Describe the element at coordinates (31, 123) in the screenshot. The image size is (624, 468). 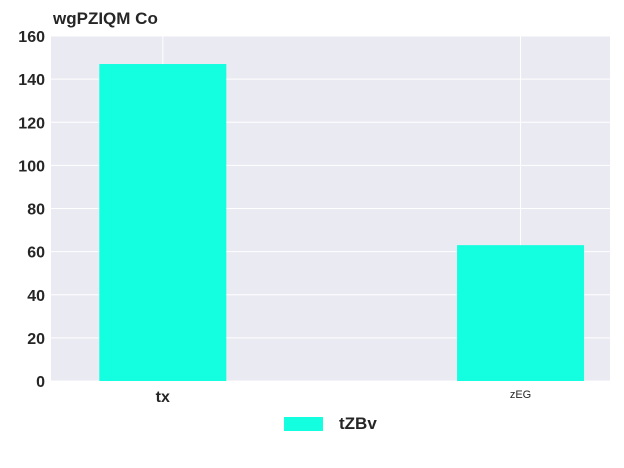
I see `y-tick-label: 120` at that location.